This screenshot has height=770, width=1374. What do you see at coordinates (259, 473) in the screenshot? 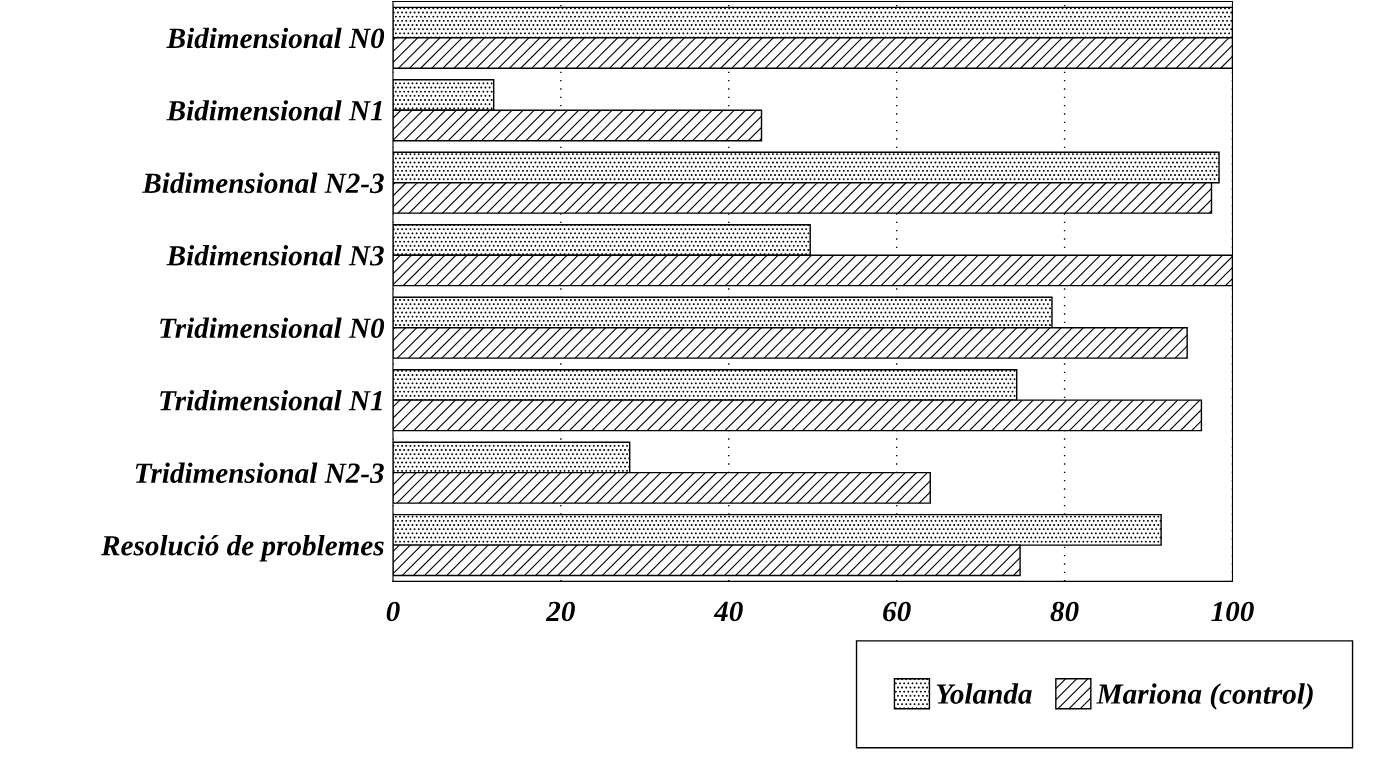
I see `y-tick-label: Tridimensional N2-3` at bounding box center [259, 473].